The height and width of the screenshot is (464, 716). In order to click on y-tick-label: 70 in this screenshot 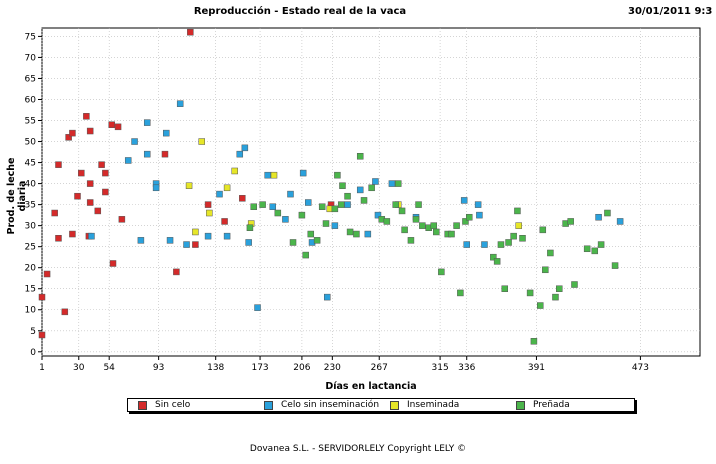, I will do `click(31, 58)`.